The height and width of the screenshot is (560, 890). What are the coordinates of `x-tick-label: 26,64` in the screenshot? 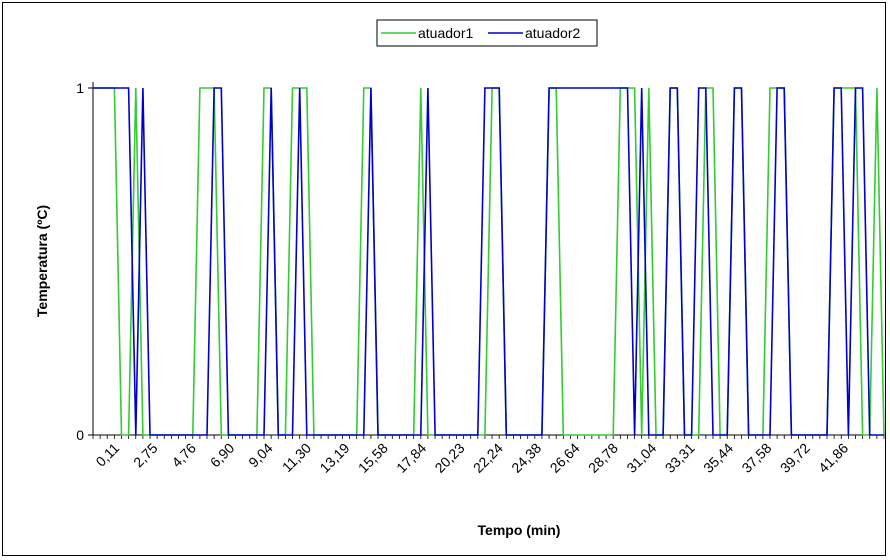 It's located at (565, 458).